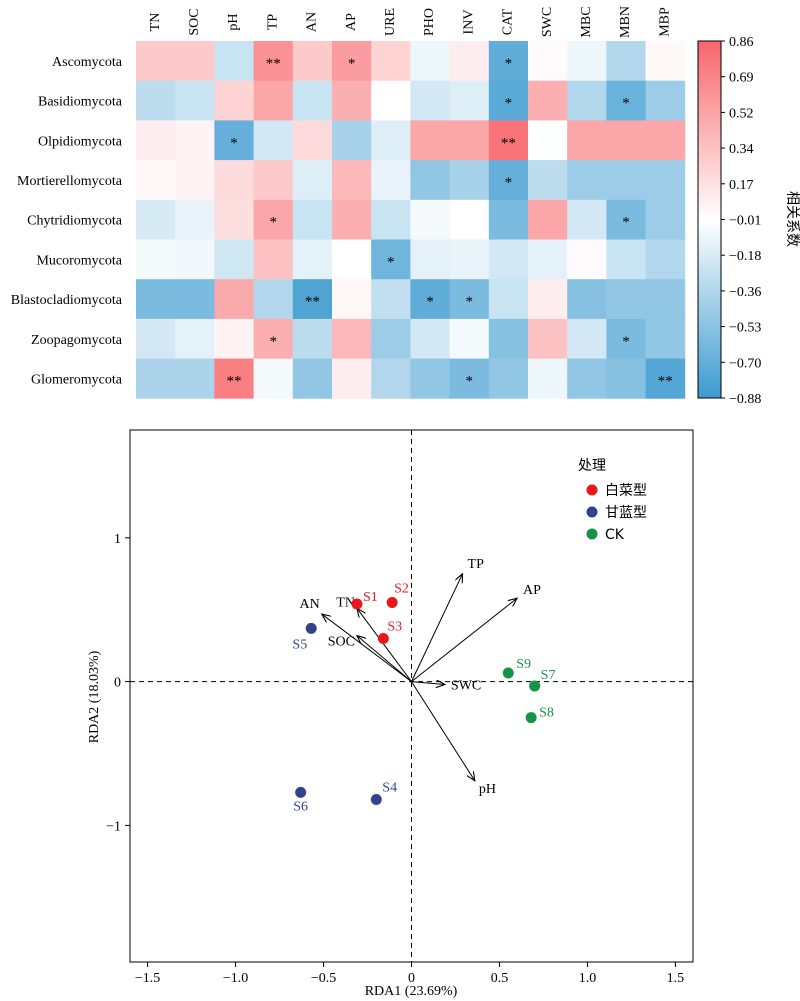 Image resolution: width=800 pixels, height=1001 pixels. What do you see at coordinates (310, 604) in the screenshot?
I see `vector-label-an: AN` at bounding box center [310, 604].